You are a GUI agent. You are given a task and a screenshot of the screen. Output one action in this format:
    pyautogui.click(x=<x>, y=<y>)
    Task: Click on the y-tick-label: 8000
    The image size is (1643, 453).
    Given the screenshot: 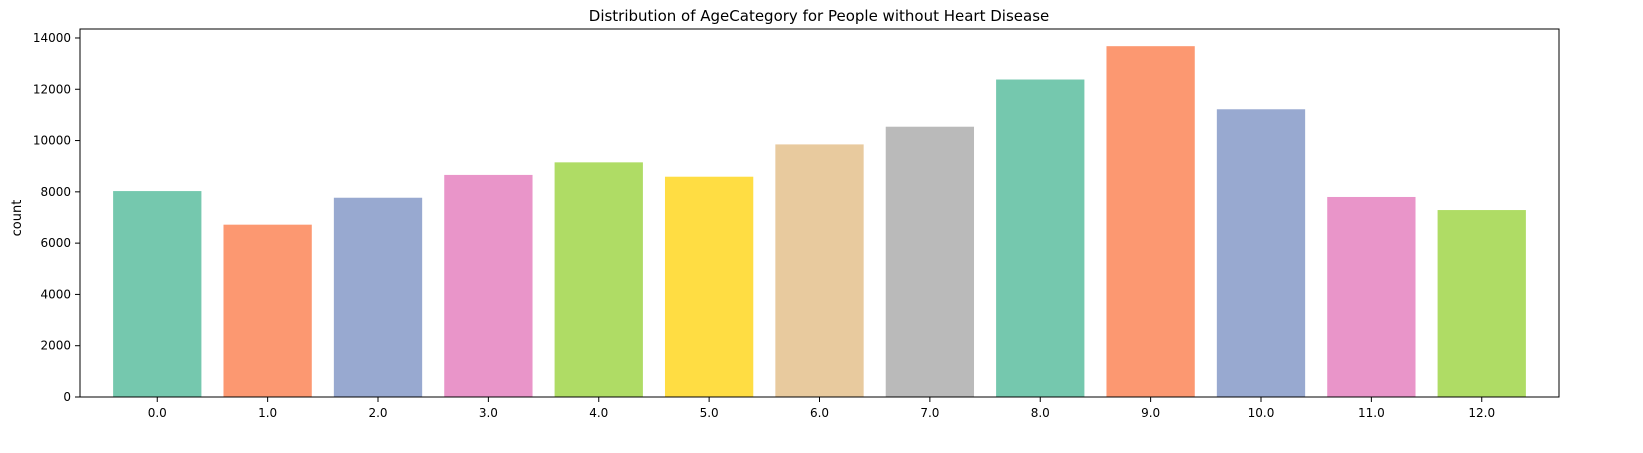 What is the action you would take?
    pyautogui.click(x=55, y=192)
    